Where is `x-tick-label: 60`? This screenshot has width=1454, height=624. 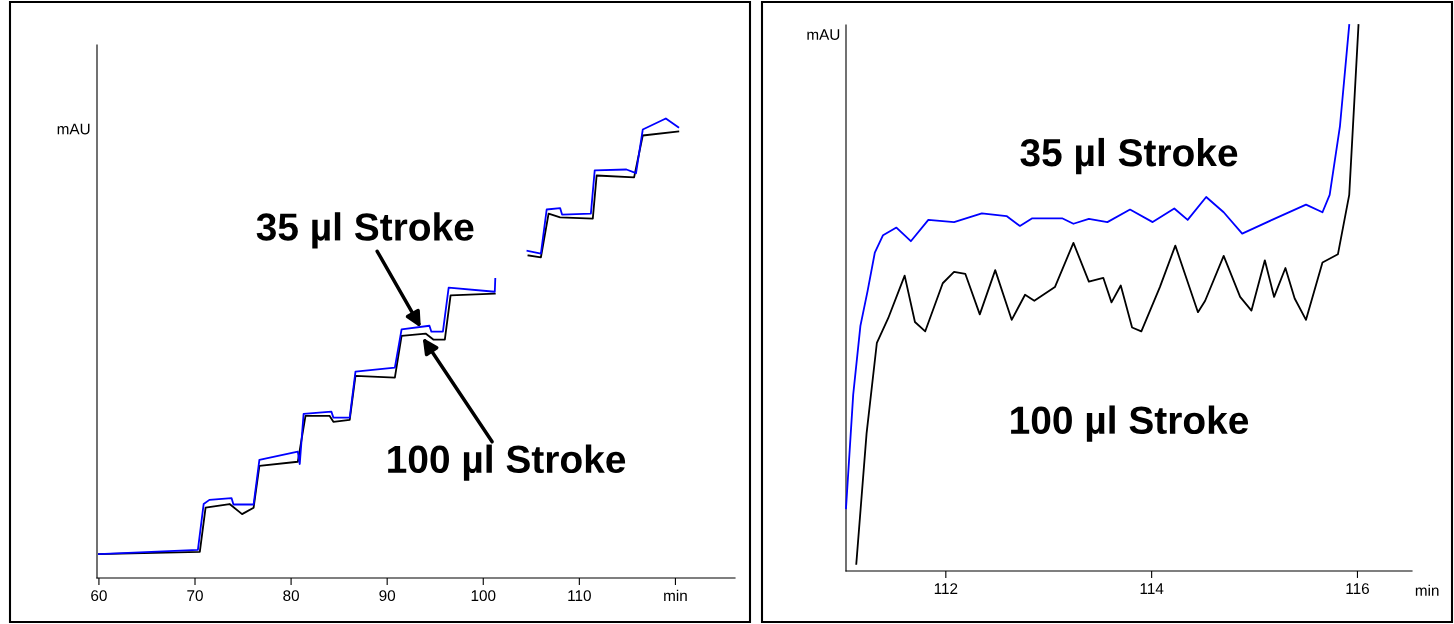 x-tick-label: 60 is located at coordinates (99, 596).